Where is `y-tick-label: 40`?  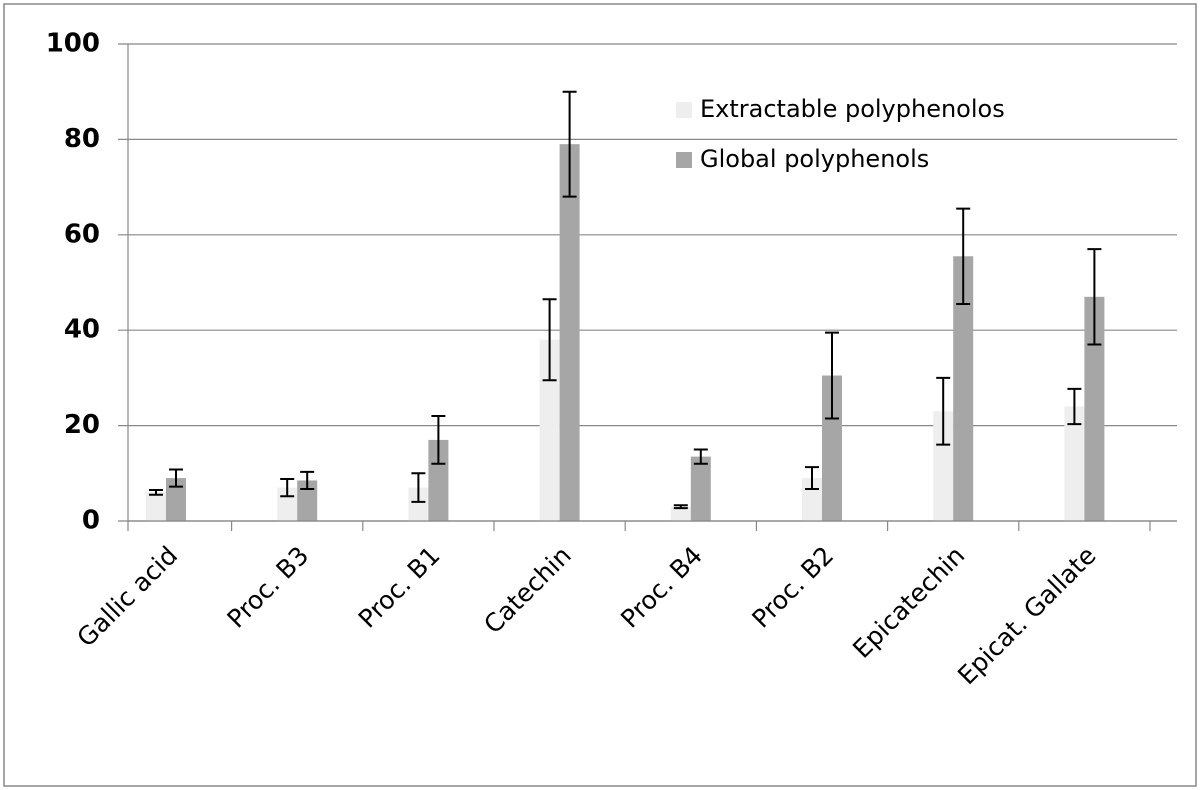 y-tick-label: 40 is located at coordinates (82, 330).